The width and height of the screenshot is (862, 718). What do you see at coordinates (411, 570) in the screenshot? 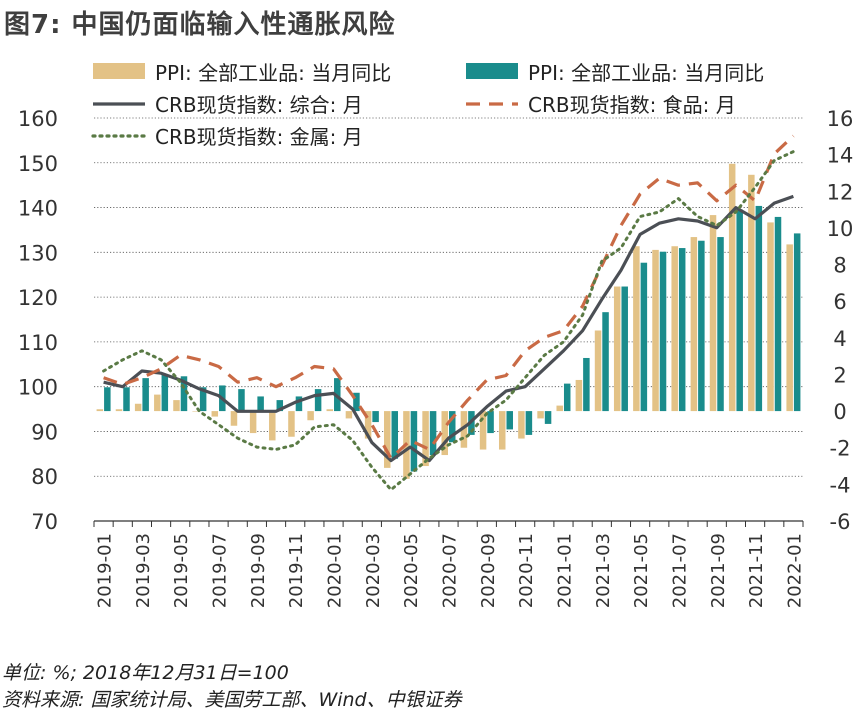
I see `x-axis-tick-label: 2020-05` at bounding box center [411, 570].